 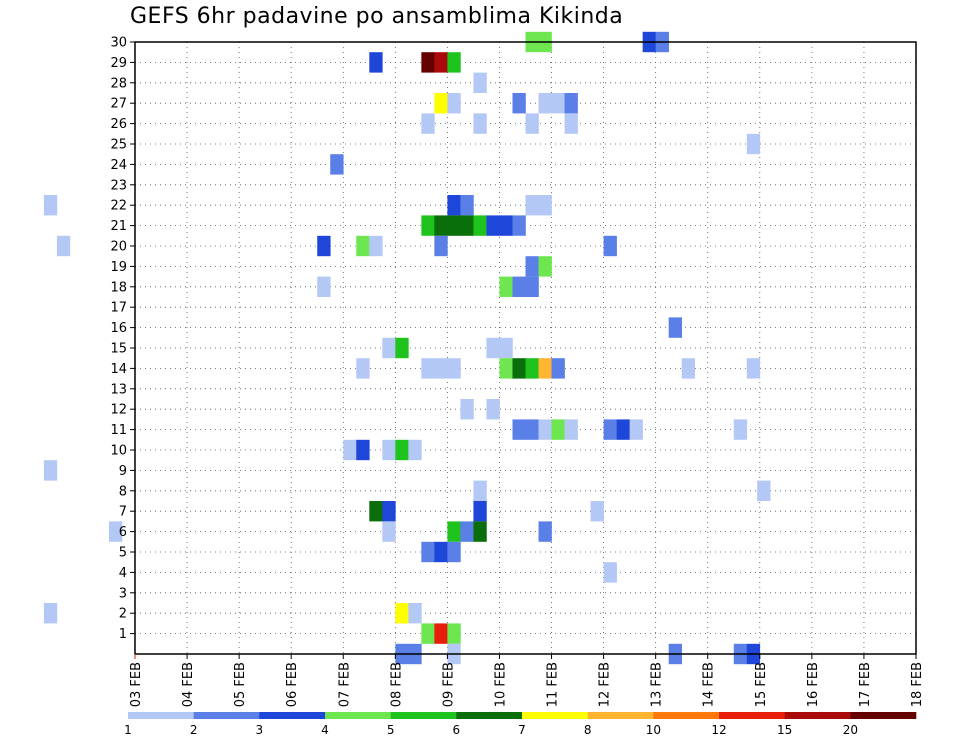 I want to click on y-tick-label: 11, so click(x=118, y=430).